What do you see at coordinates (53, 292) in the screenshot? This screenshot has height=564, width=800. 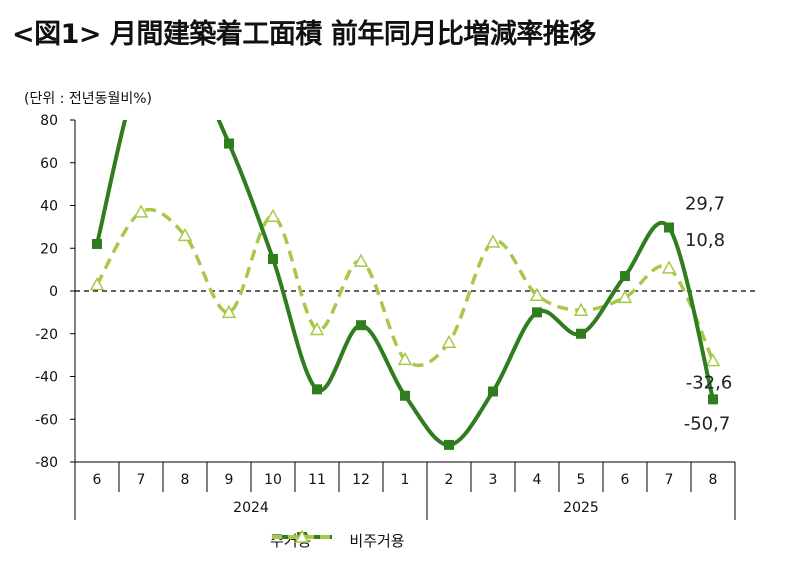 I see `y-tick-label: 0` at bounding box center [53, 292].